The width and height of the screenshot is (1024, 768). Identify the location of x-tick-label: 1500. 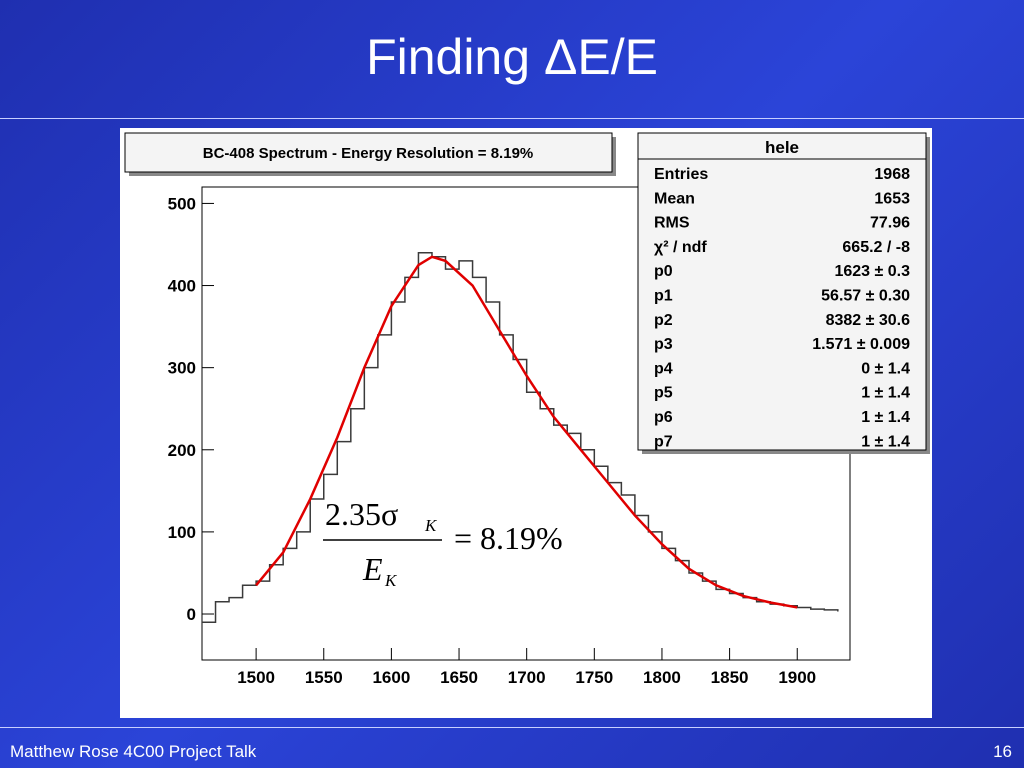
(256, 677).